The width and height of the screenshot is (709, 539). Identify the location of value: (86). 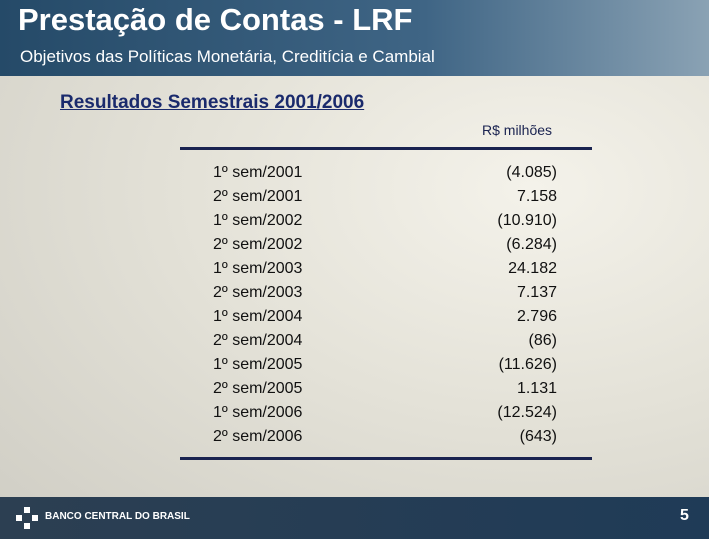
(542, 340).